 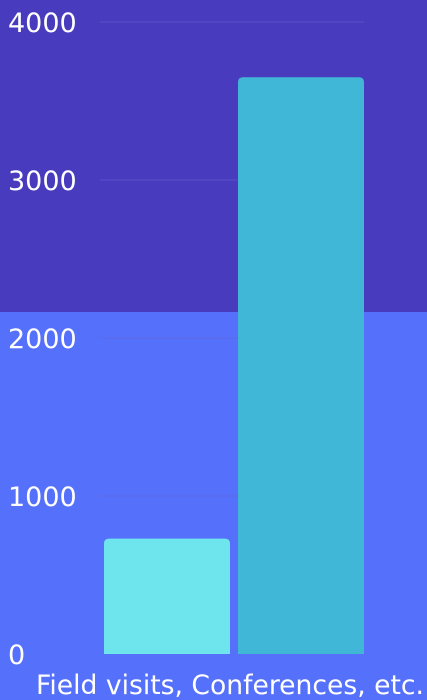 I want to click on y-tick-label-2000: 2000, so click(x=42, y=339).